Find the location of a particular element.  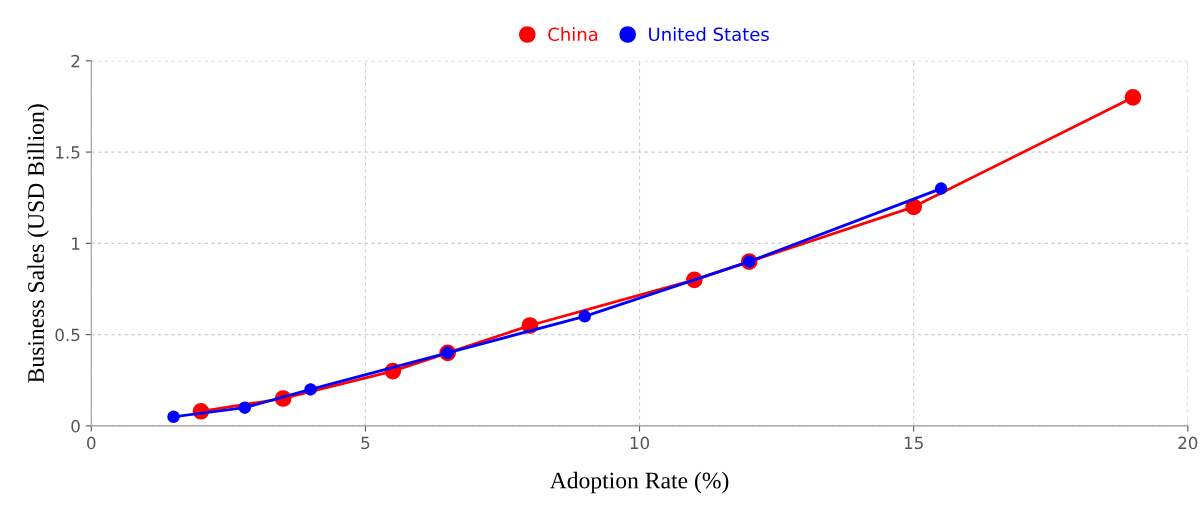

y-tick-label: 2 is located at coordinates (75, 61).